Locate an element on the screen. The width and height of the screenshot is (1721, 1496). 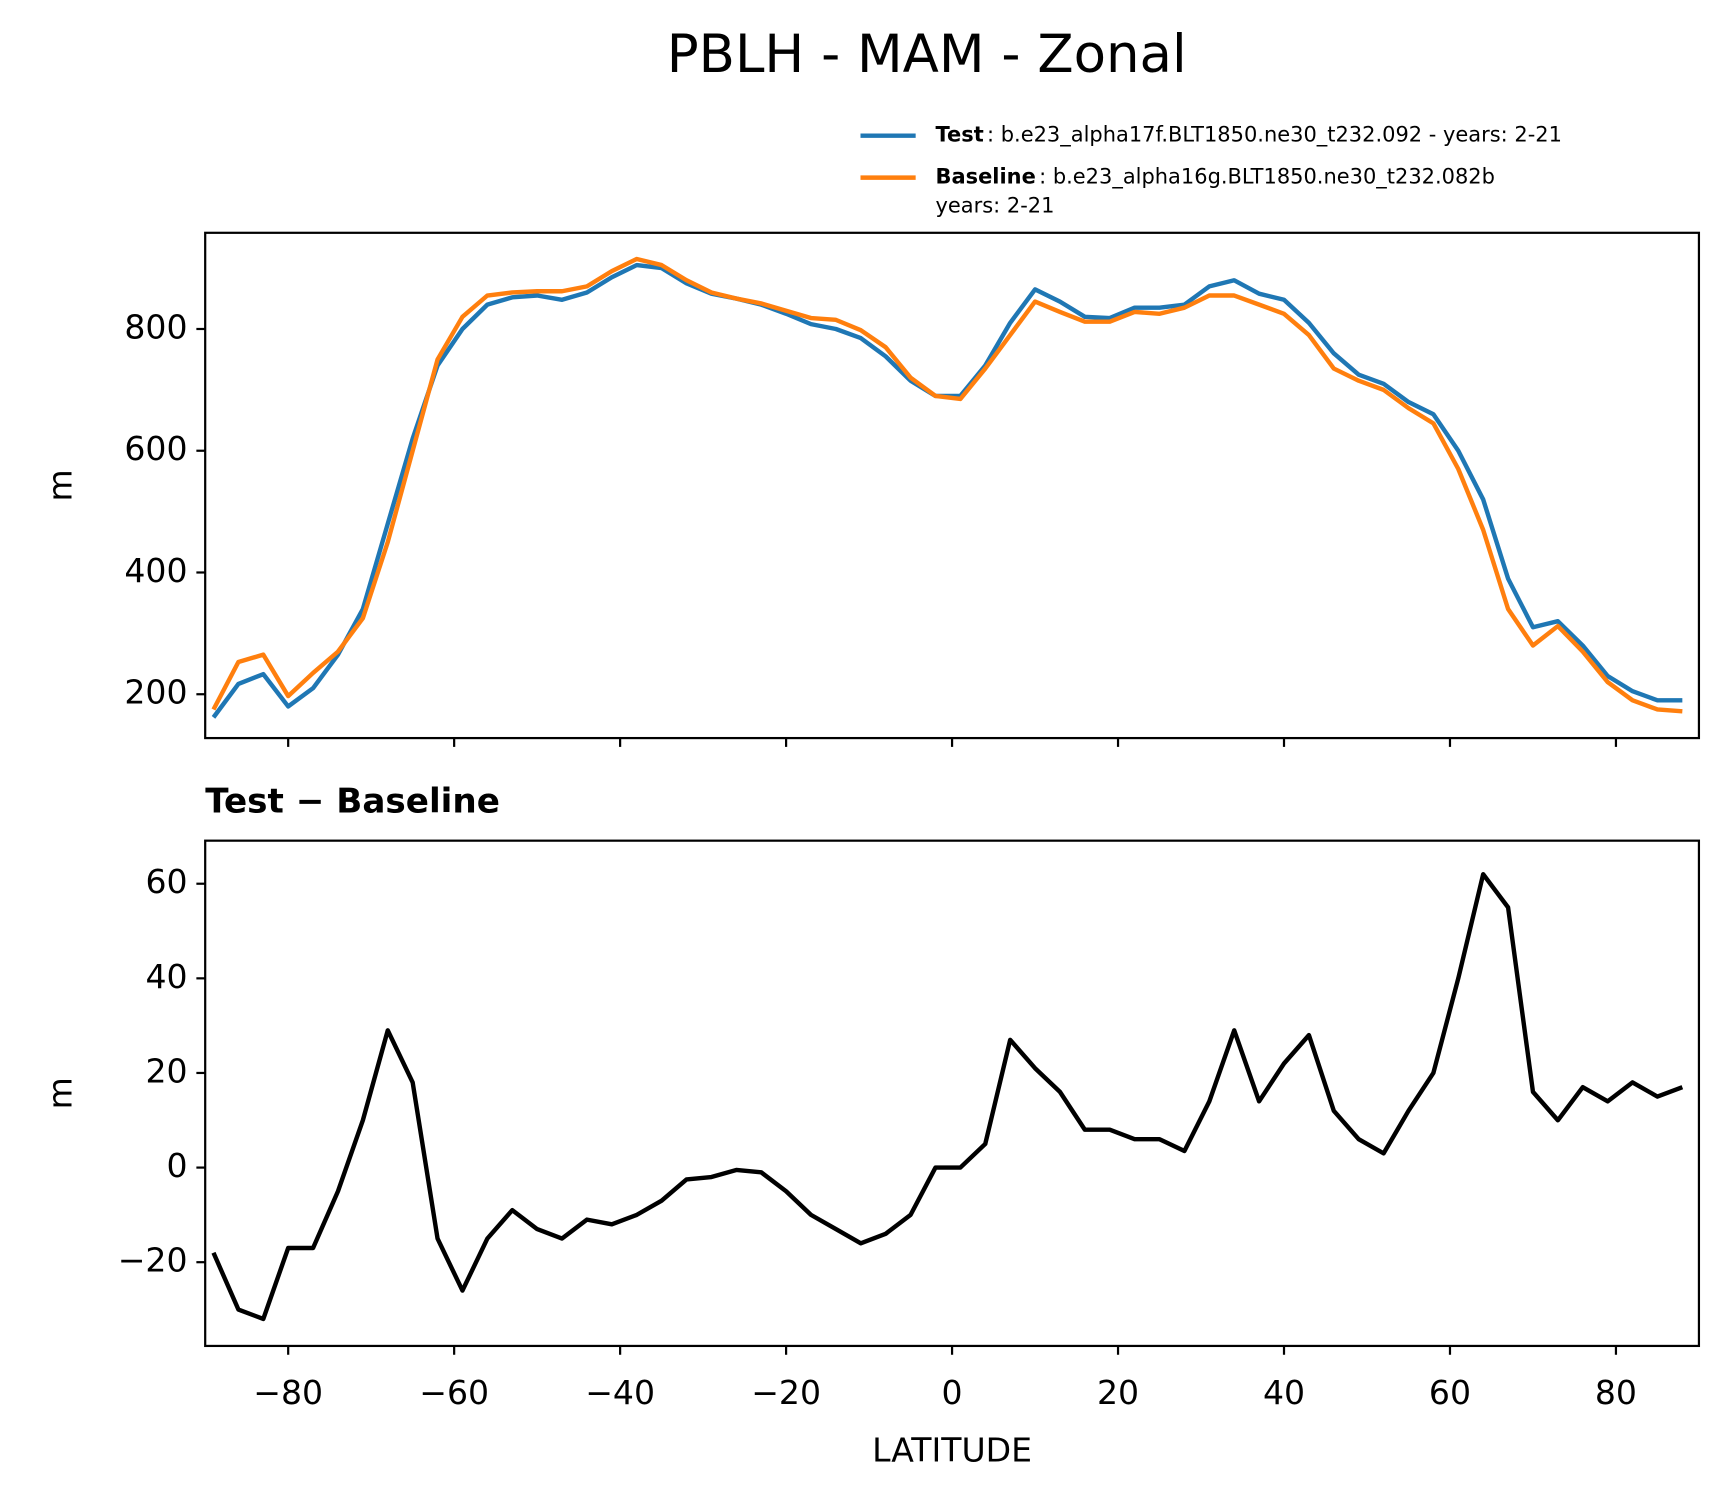
y-tick-label: 800 is located at coordinates (155, 326).